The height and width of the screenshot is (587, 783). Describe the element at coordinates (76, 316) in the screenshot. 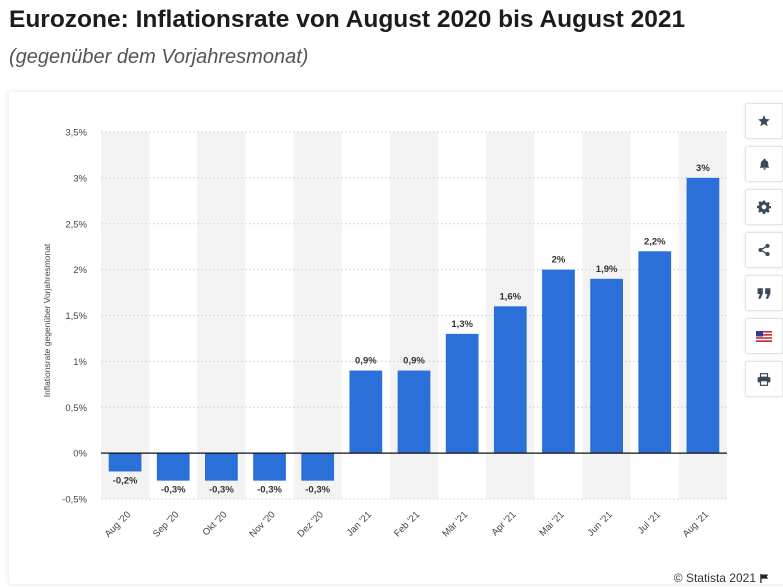

I see `y-tick-label: 1,5%` at that location.